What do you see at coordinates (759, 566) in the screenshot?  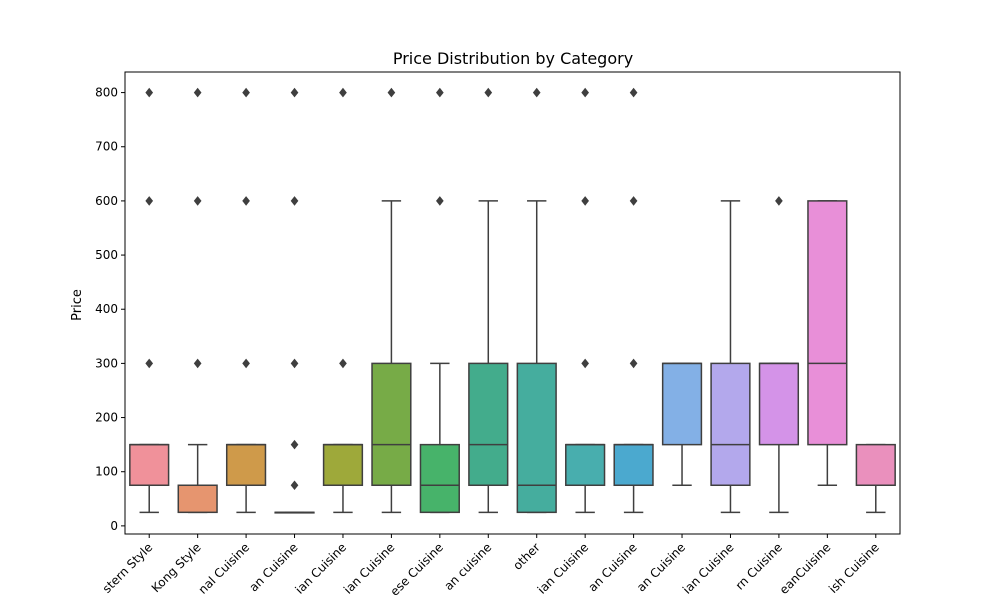 I see `x-tick-label: rn Cuisine` at bounding box center [759, 566].